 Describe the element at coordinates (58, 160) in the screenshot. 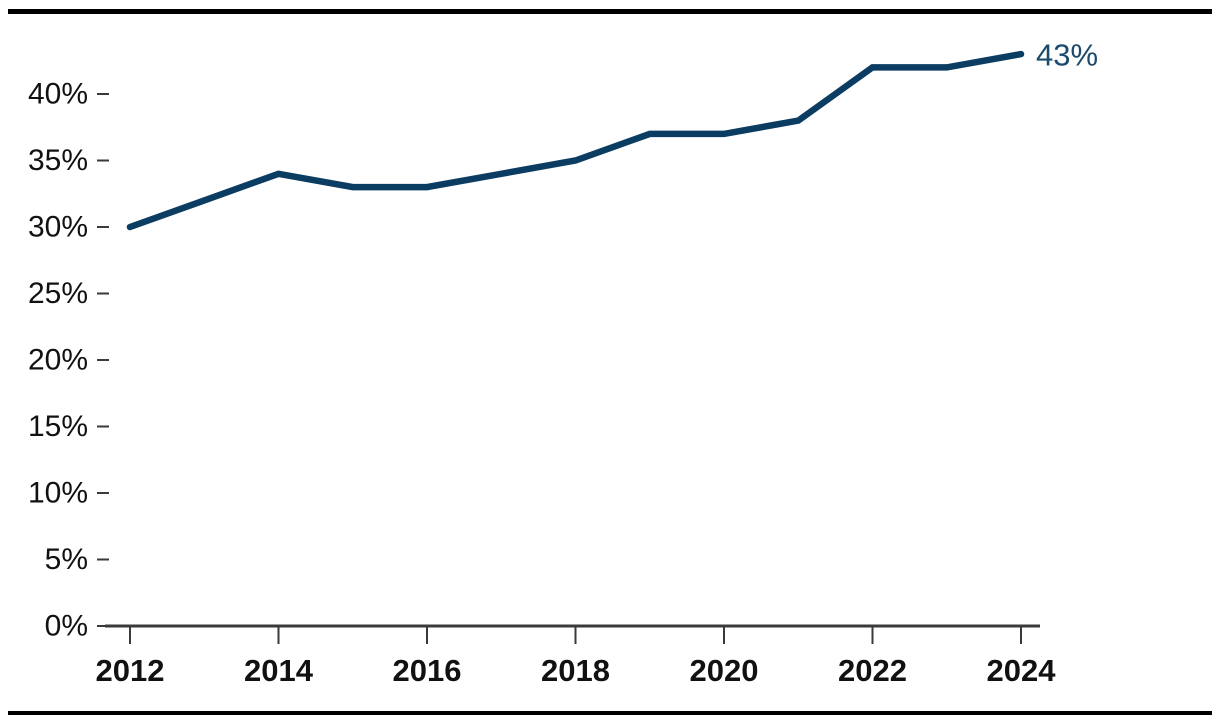

I see `y-axis-tick-label: 35%` at that location.